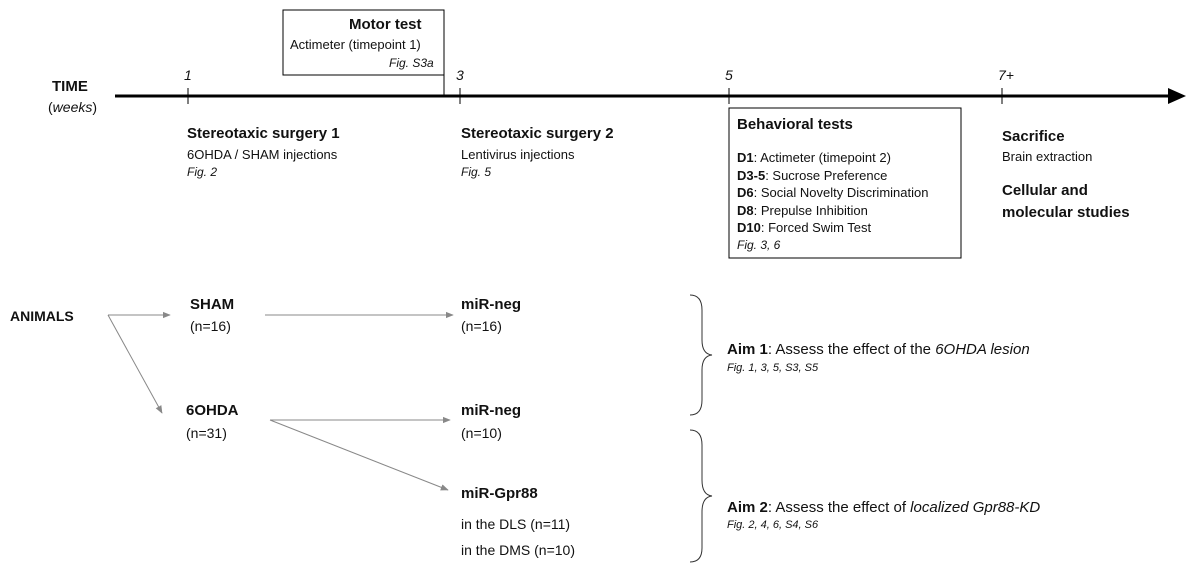 The image size is (1188, 565). I want to click on behavioral-item: D1: Actimeter (timepoint 2), so click(814, 158).